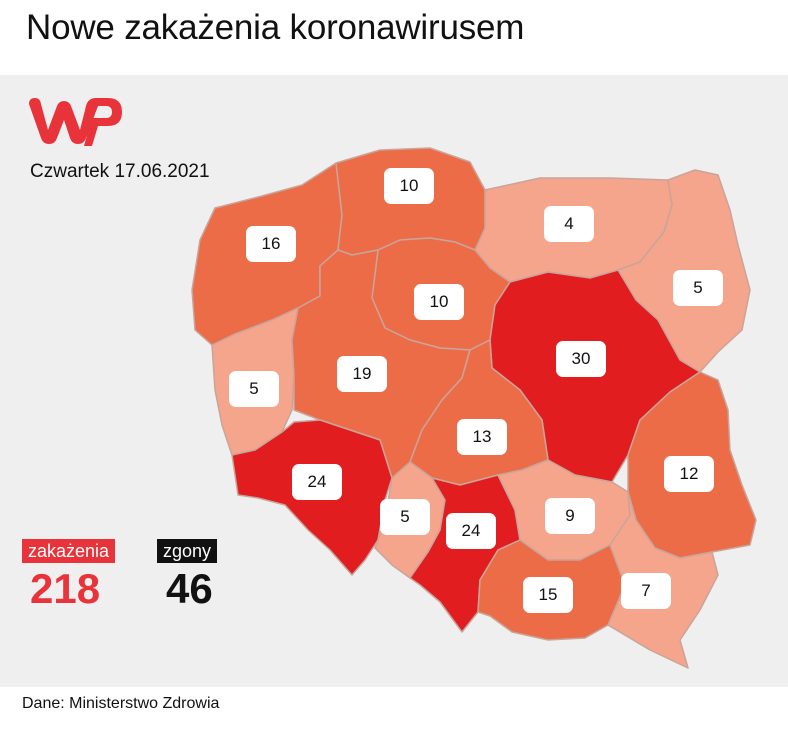 The width and height of the screenshot is (788, 729). Describe the element at coordinates (569, 224) in the screenshot. I see `region-label: 4` at that location.